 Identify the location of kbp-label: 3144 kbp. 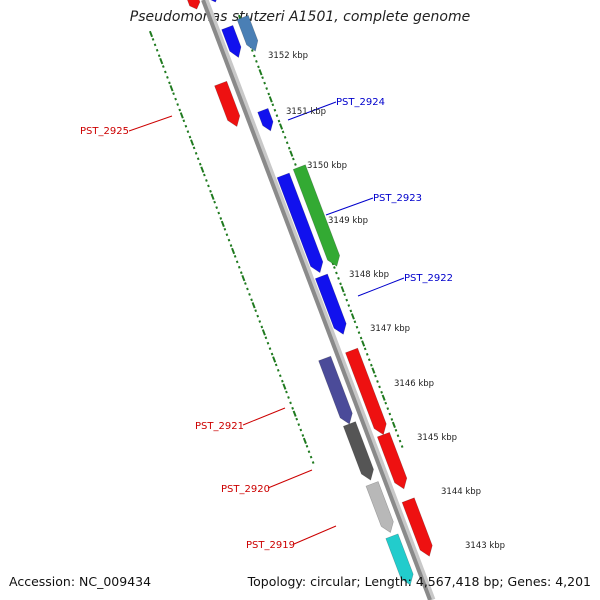
(461, 492).